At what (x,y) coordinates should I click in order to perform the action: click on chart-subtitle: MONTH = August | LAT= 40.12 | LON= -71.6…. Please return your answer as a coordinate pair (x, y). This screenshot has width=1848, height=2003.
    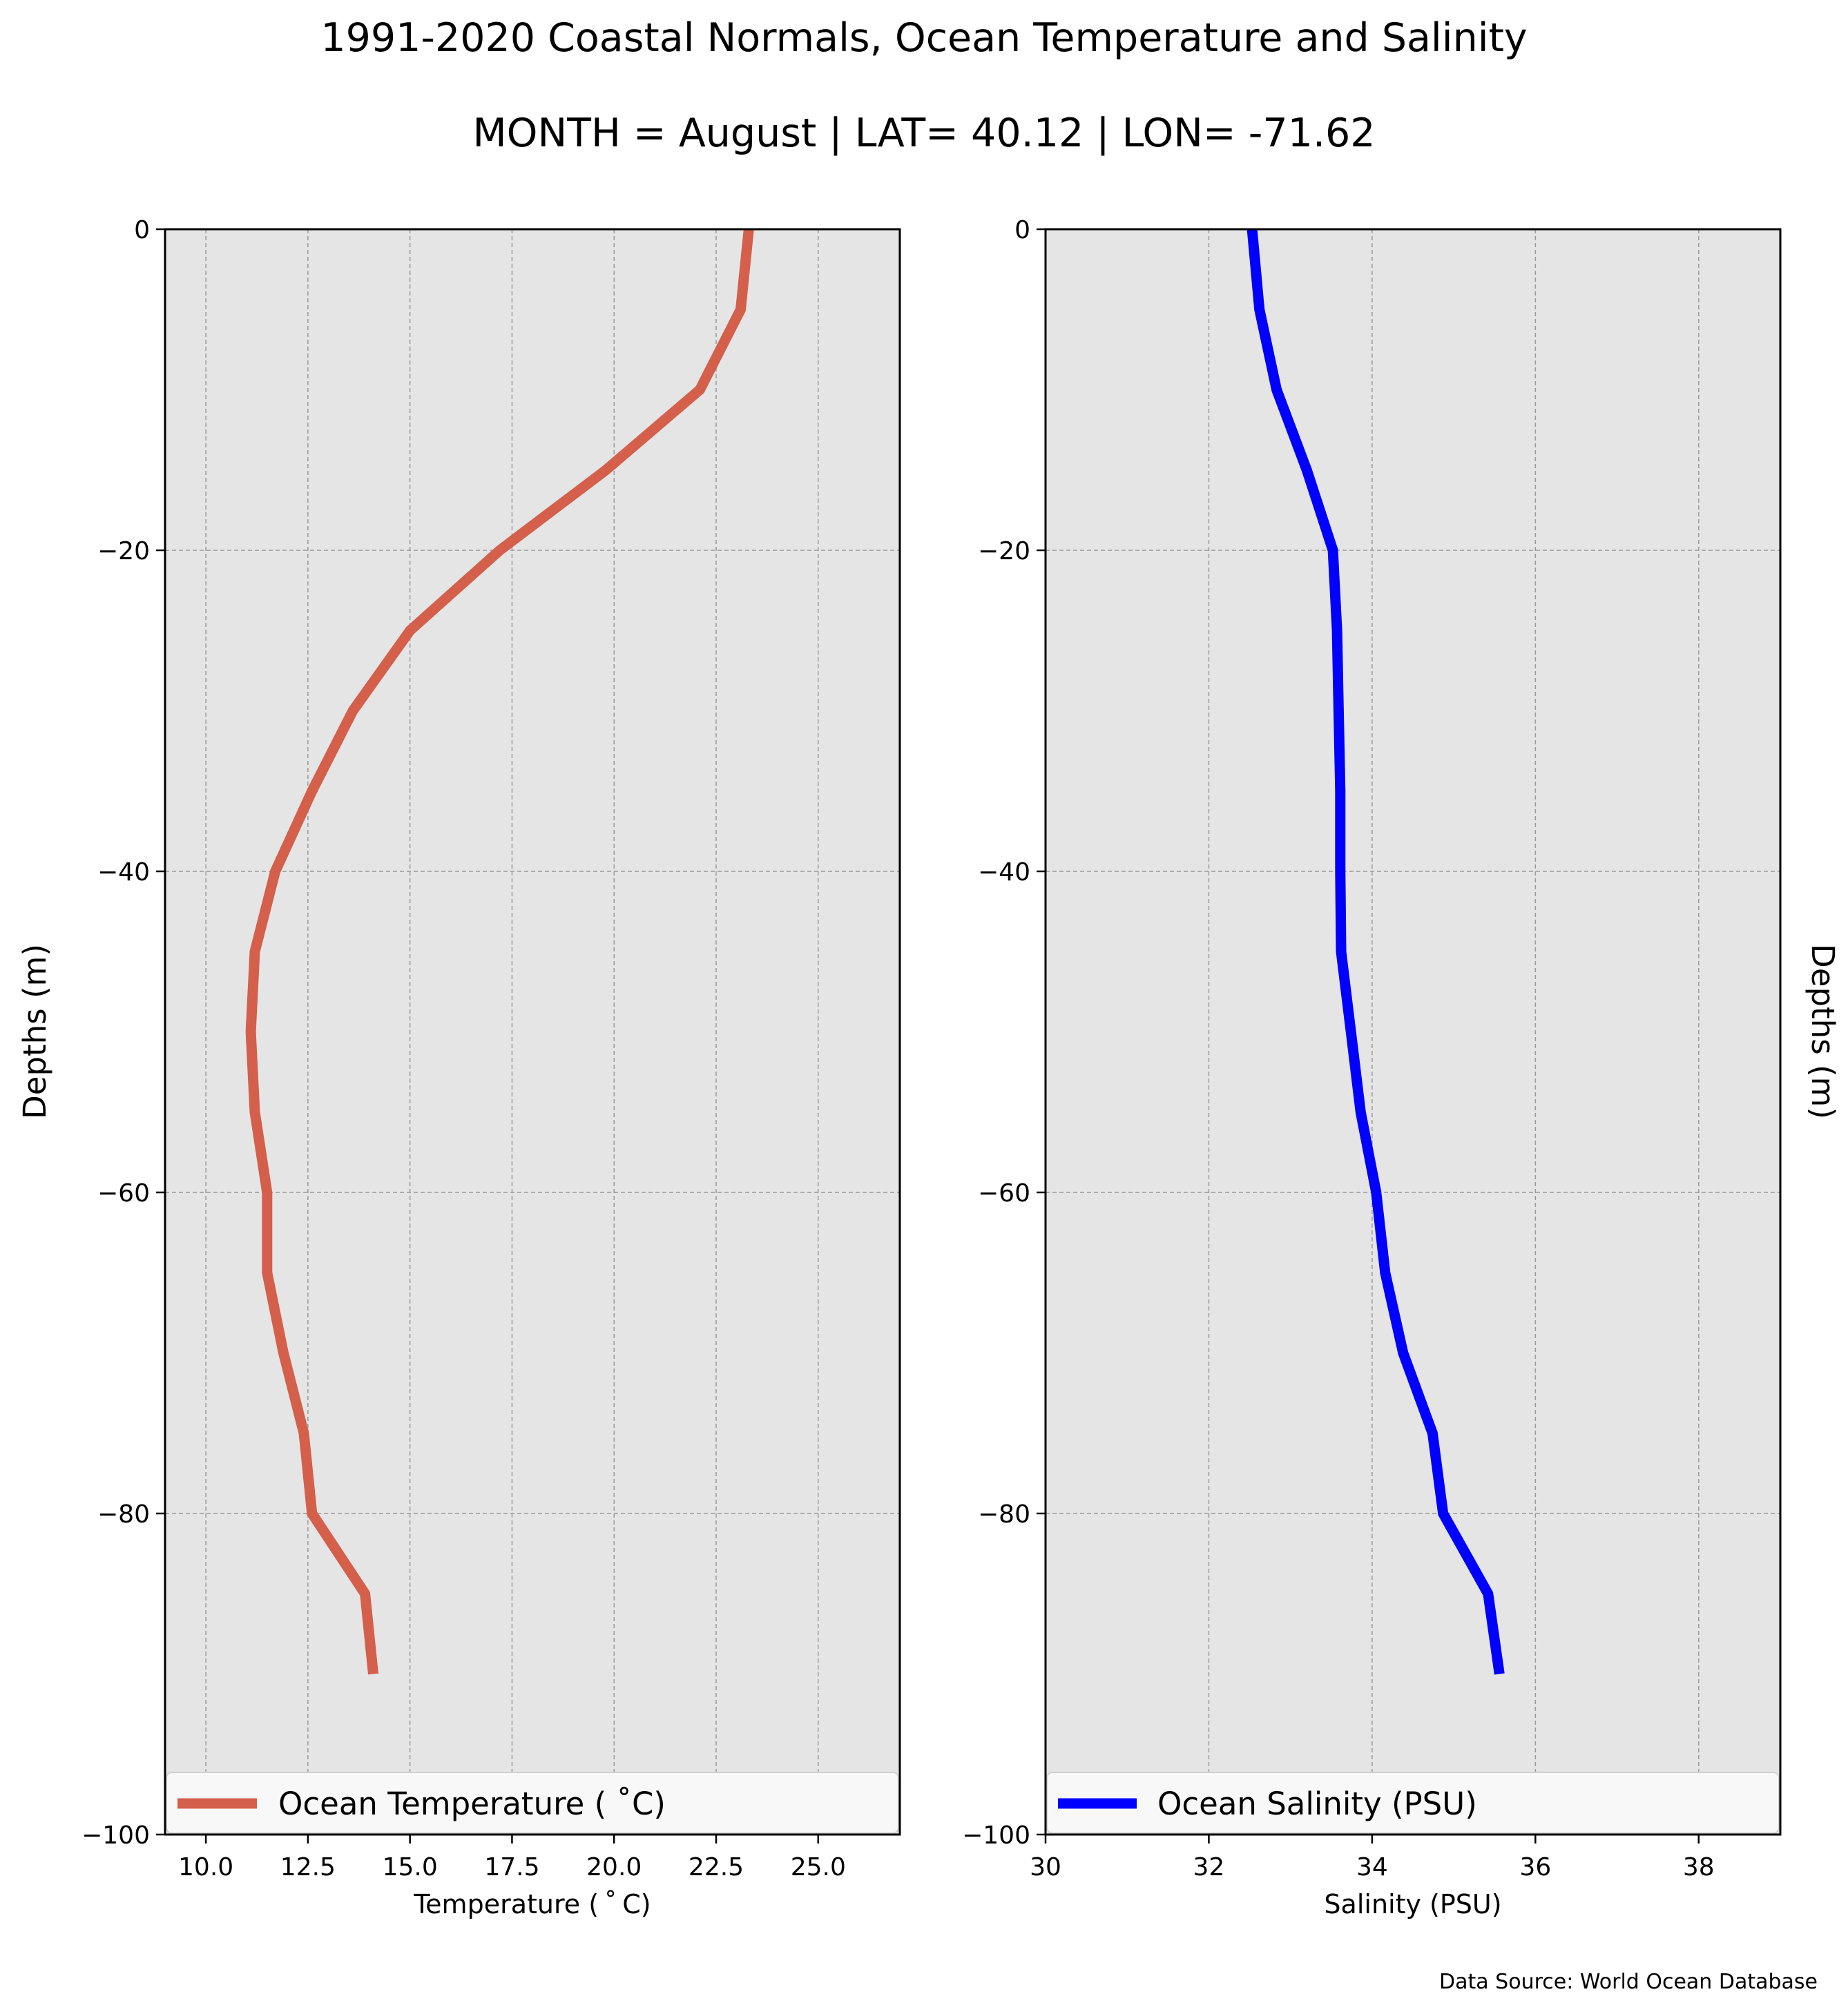
    Looking at the image, I should click on (923, 133).